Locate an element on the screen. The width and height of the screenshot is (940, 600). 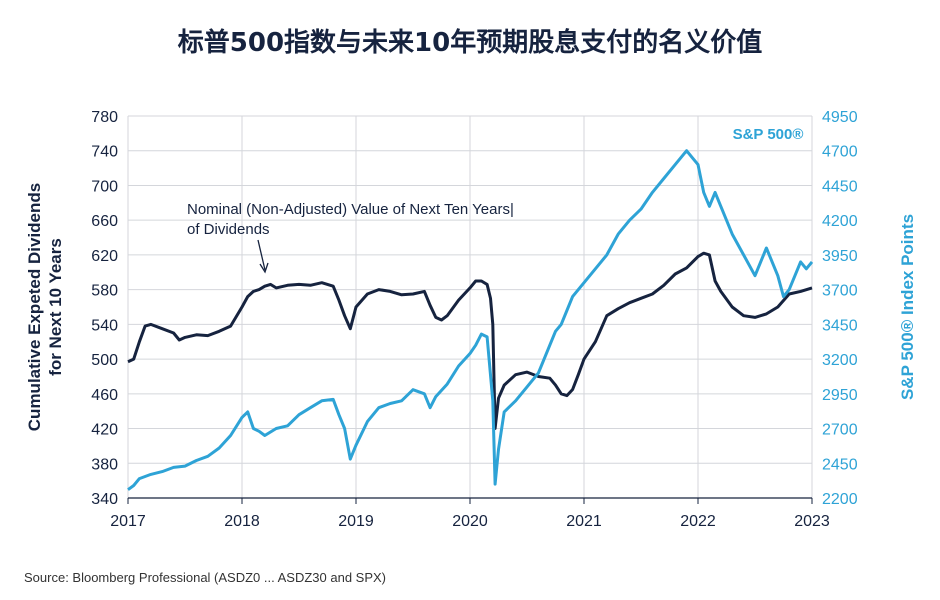
y-left-tick-label: 580 is located at coordinates (104, 291).